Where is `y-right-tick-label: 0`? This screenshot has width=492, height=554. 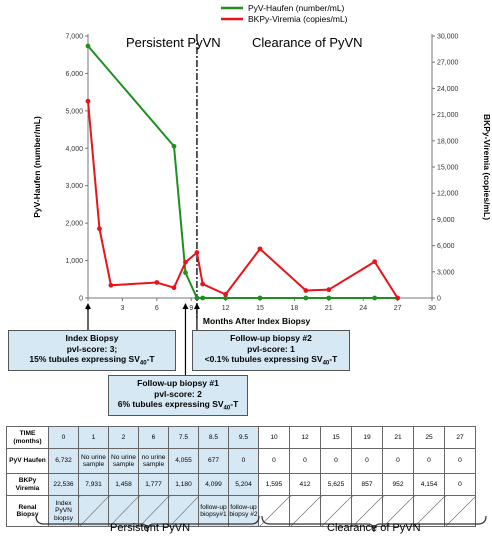
y-right-tick-label: 0 is located at coordinates (439, 299).